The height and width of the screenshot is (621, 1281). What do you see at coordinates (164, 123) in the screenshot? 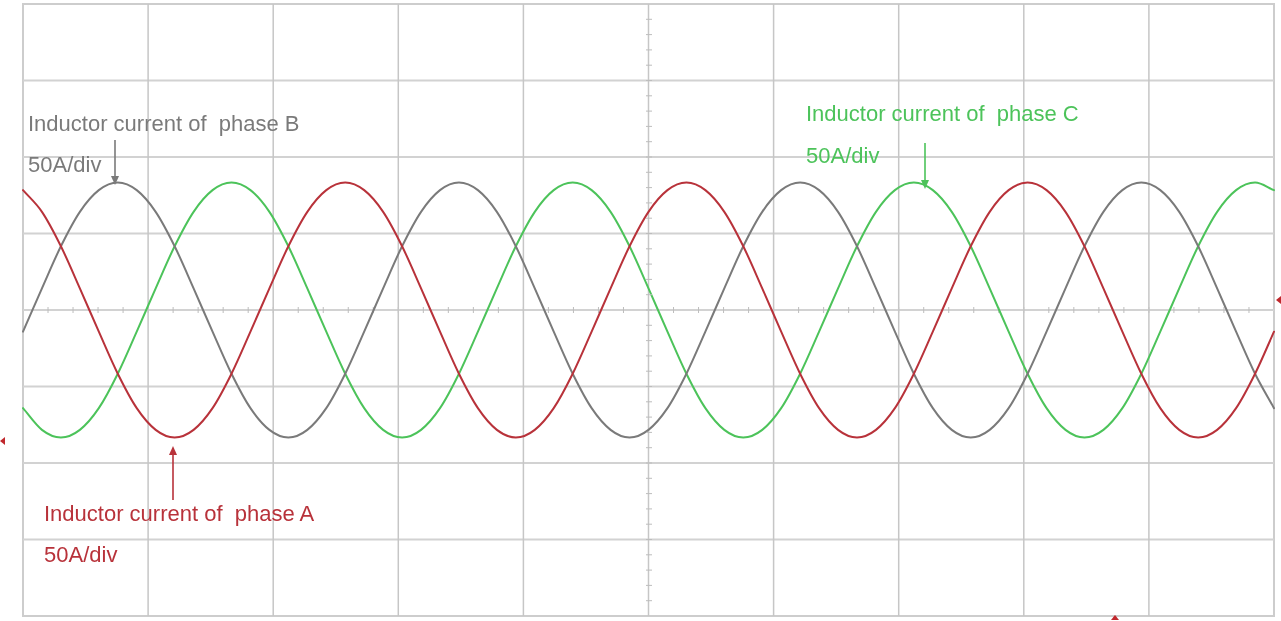
I see `text: Inductor current of phase B` at bounding box center [164, 123].